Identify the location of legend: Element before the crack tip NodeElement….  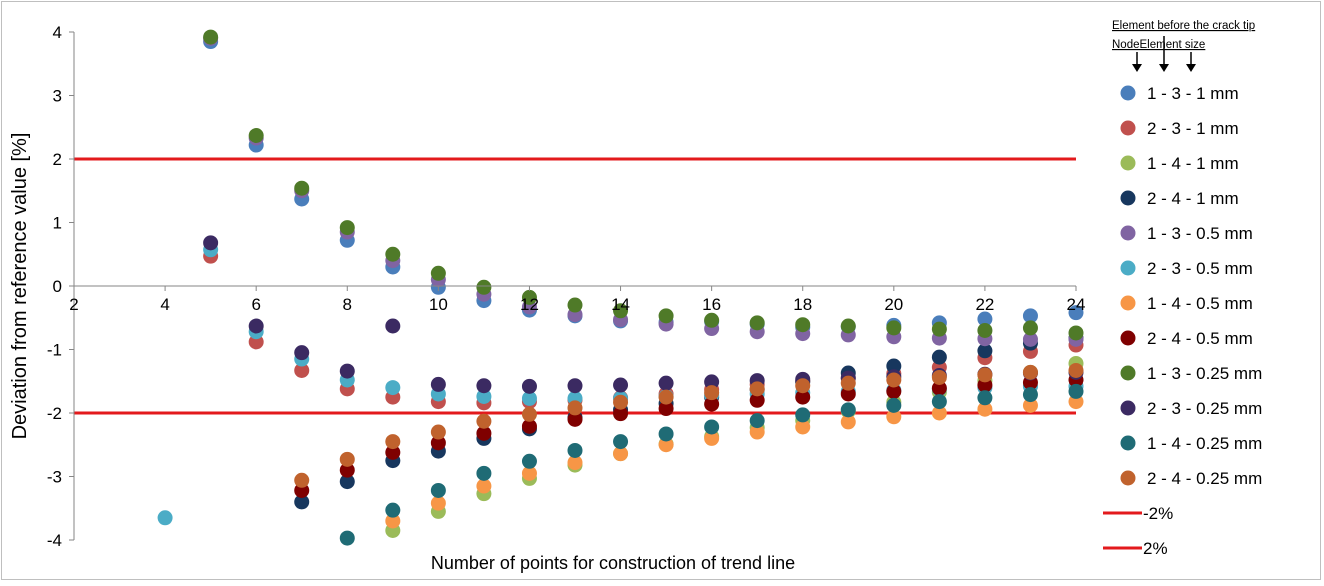
(1182, 289).